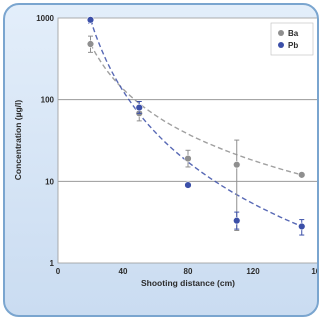 This screenshot has height=322, width=324. I want to click on y-tick-label: 1000, so click(45, 18).